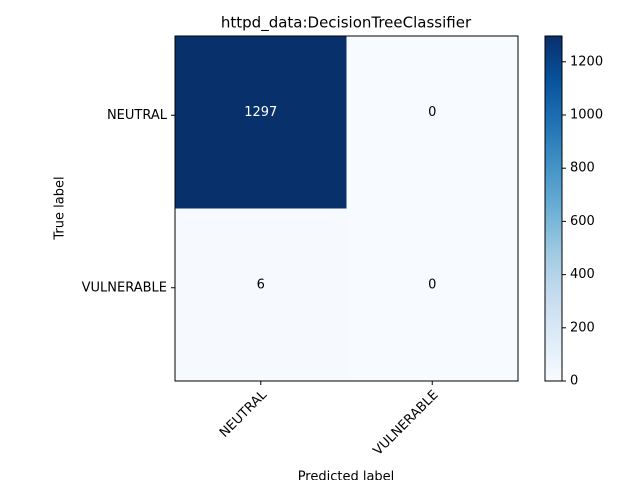 The image size is (640, 480). Describe the element at coordinates (586, 115) in the screenshot. I see `colorbar-tick-label: 1000` at that location.